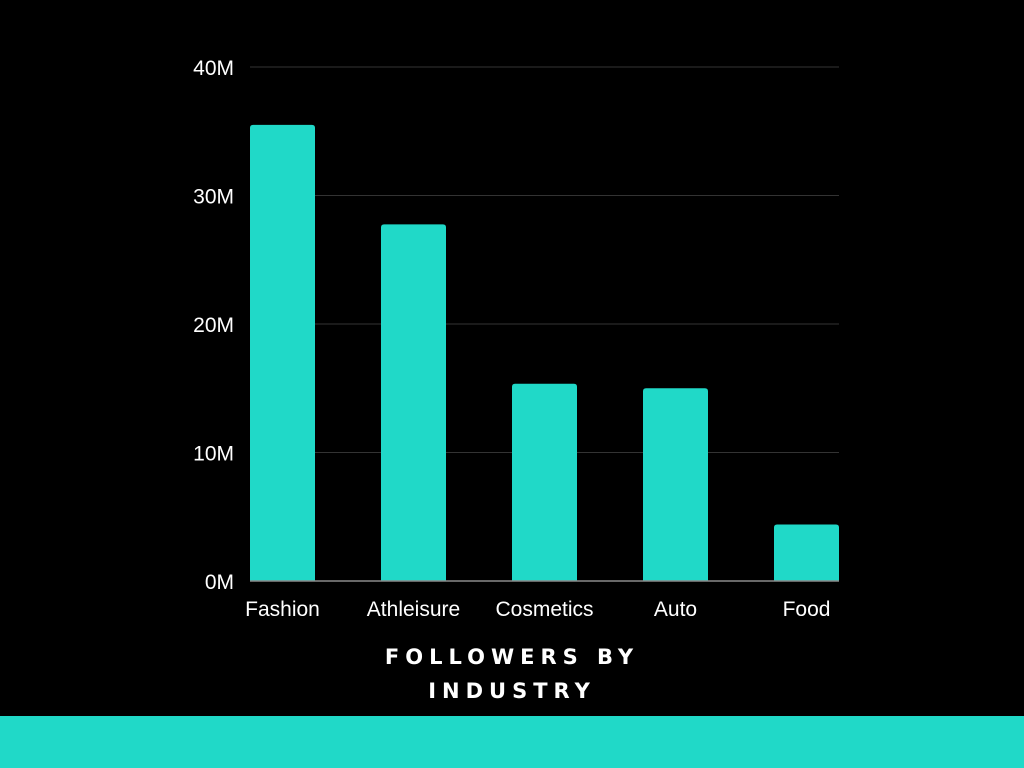  Describe the element at coordinates (512, 742) in the screenshot. I see `footer-color-band` at that location.